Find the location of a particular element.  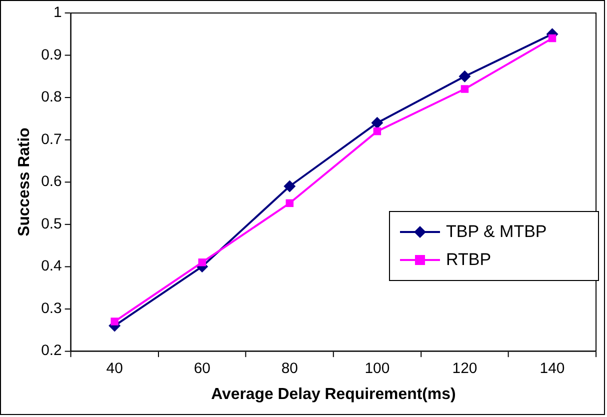

x-tick-label: 80 is located at coordinates (289, 369).